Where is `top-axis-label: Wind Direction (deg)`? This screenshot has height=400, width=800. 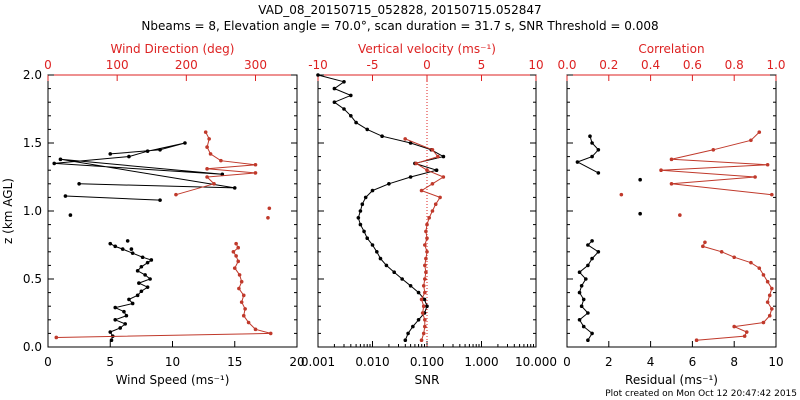
top-axis-label: Wind Direction (deg) is located at coordinates (173, 49).